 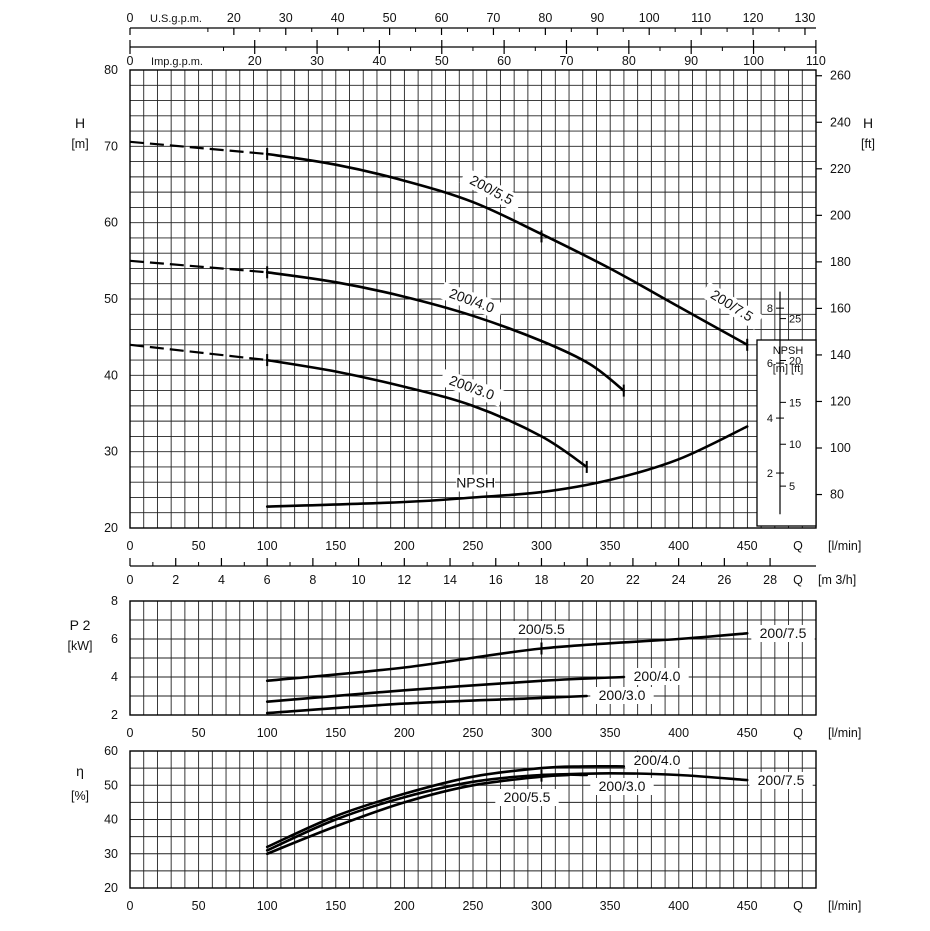 What do you see at coordinates (840, 169) in the screenshot?
I see `head-ft-tick-label: 220` at bounding box center [840, 169].